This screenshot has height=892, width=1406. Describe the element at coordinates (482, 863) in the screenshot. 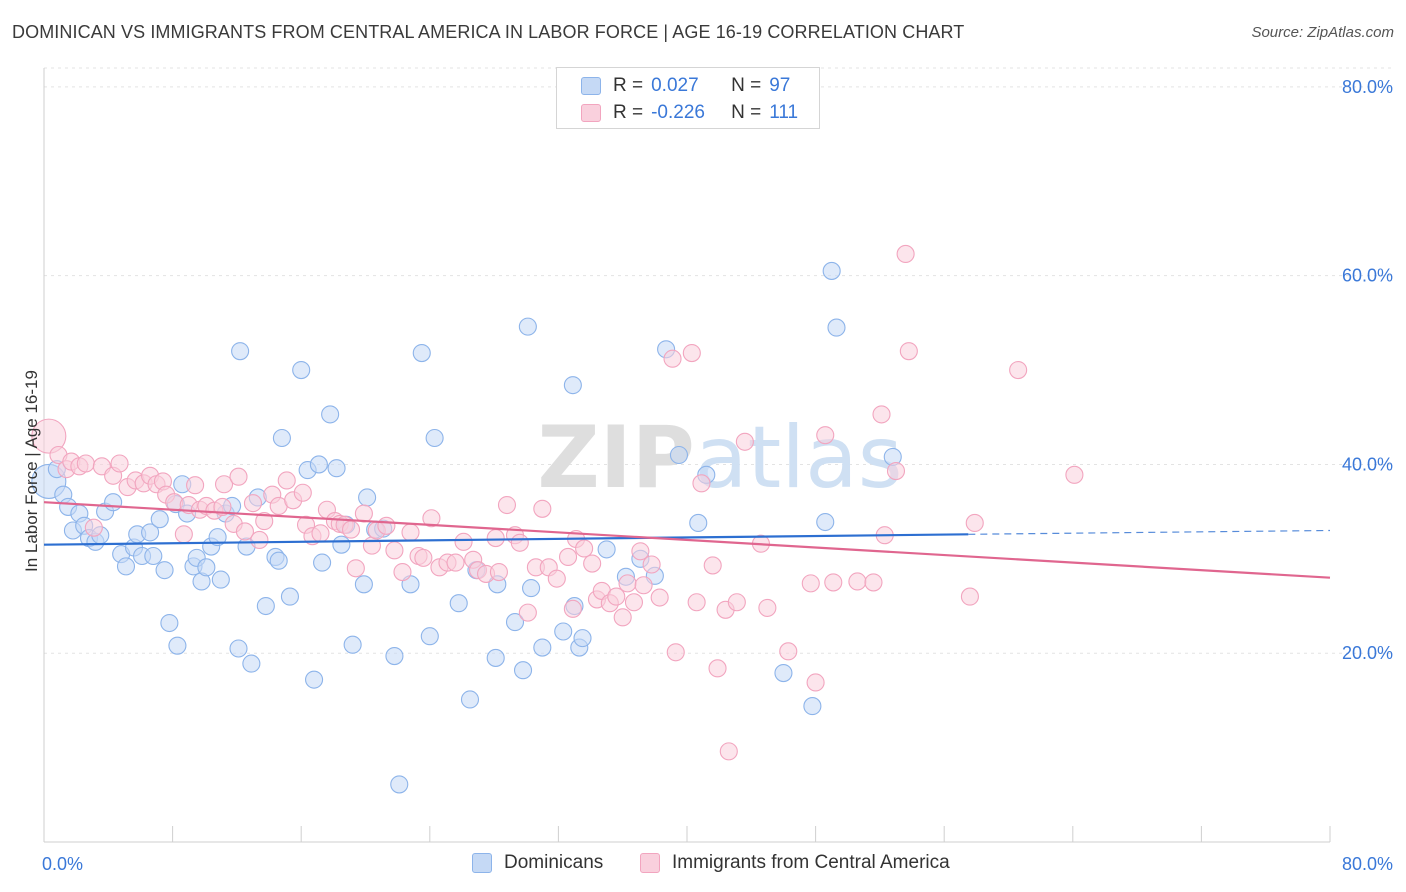

I see `dominicans-swatch` at that location.